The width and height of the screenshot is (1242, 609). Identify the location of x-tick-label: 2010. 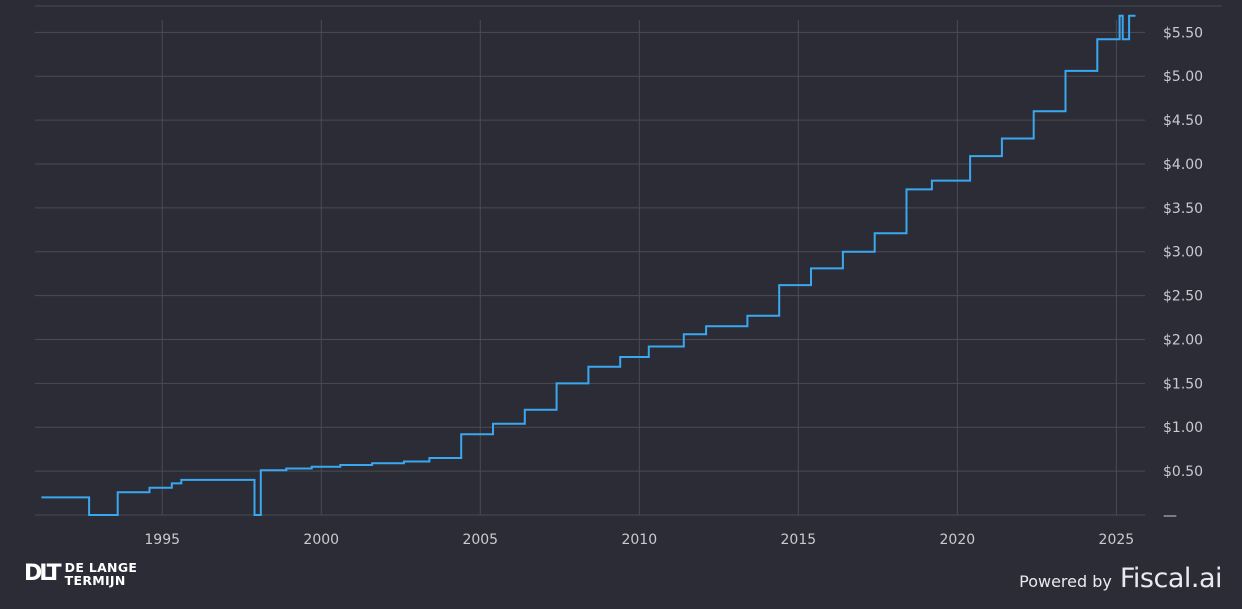
(639, 540).